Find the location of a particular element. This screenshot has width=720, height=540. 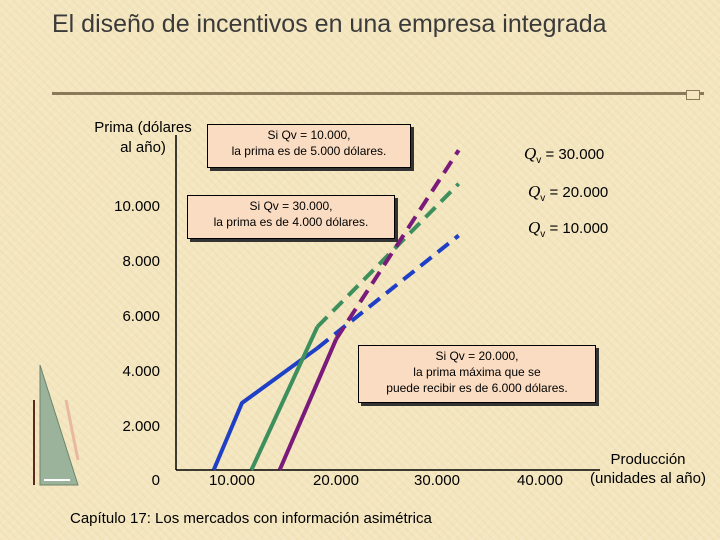

y-axis-label: Prima (dólares al año) is located at coordinates (143, 137).